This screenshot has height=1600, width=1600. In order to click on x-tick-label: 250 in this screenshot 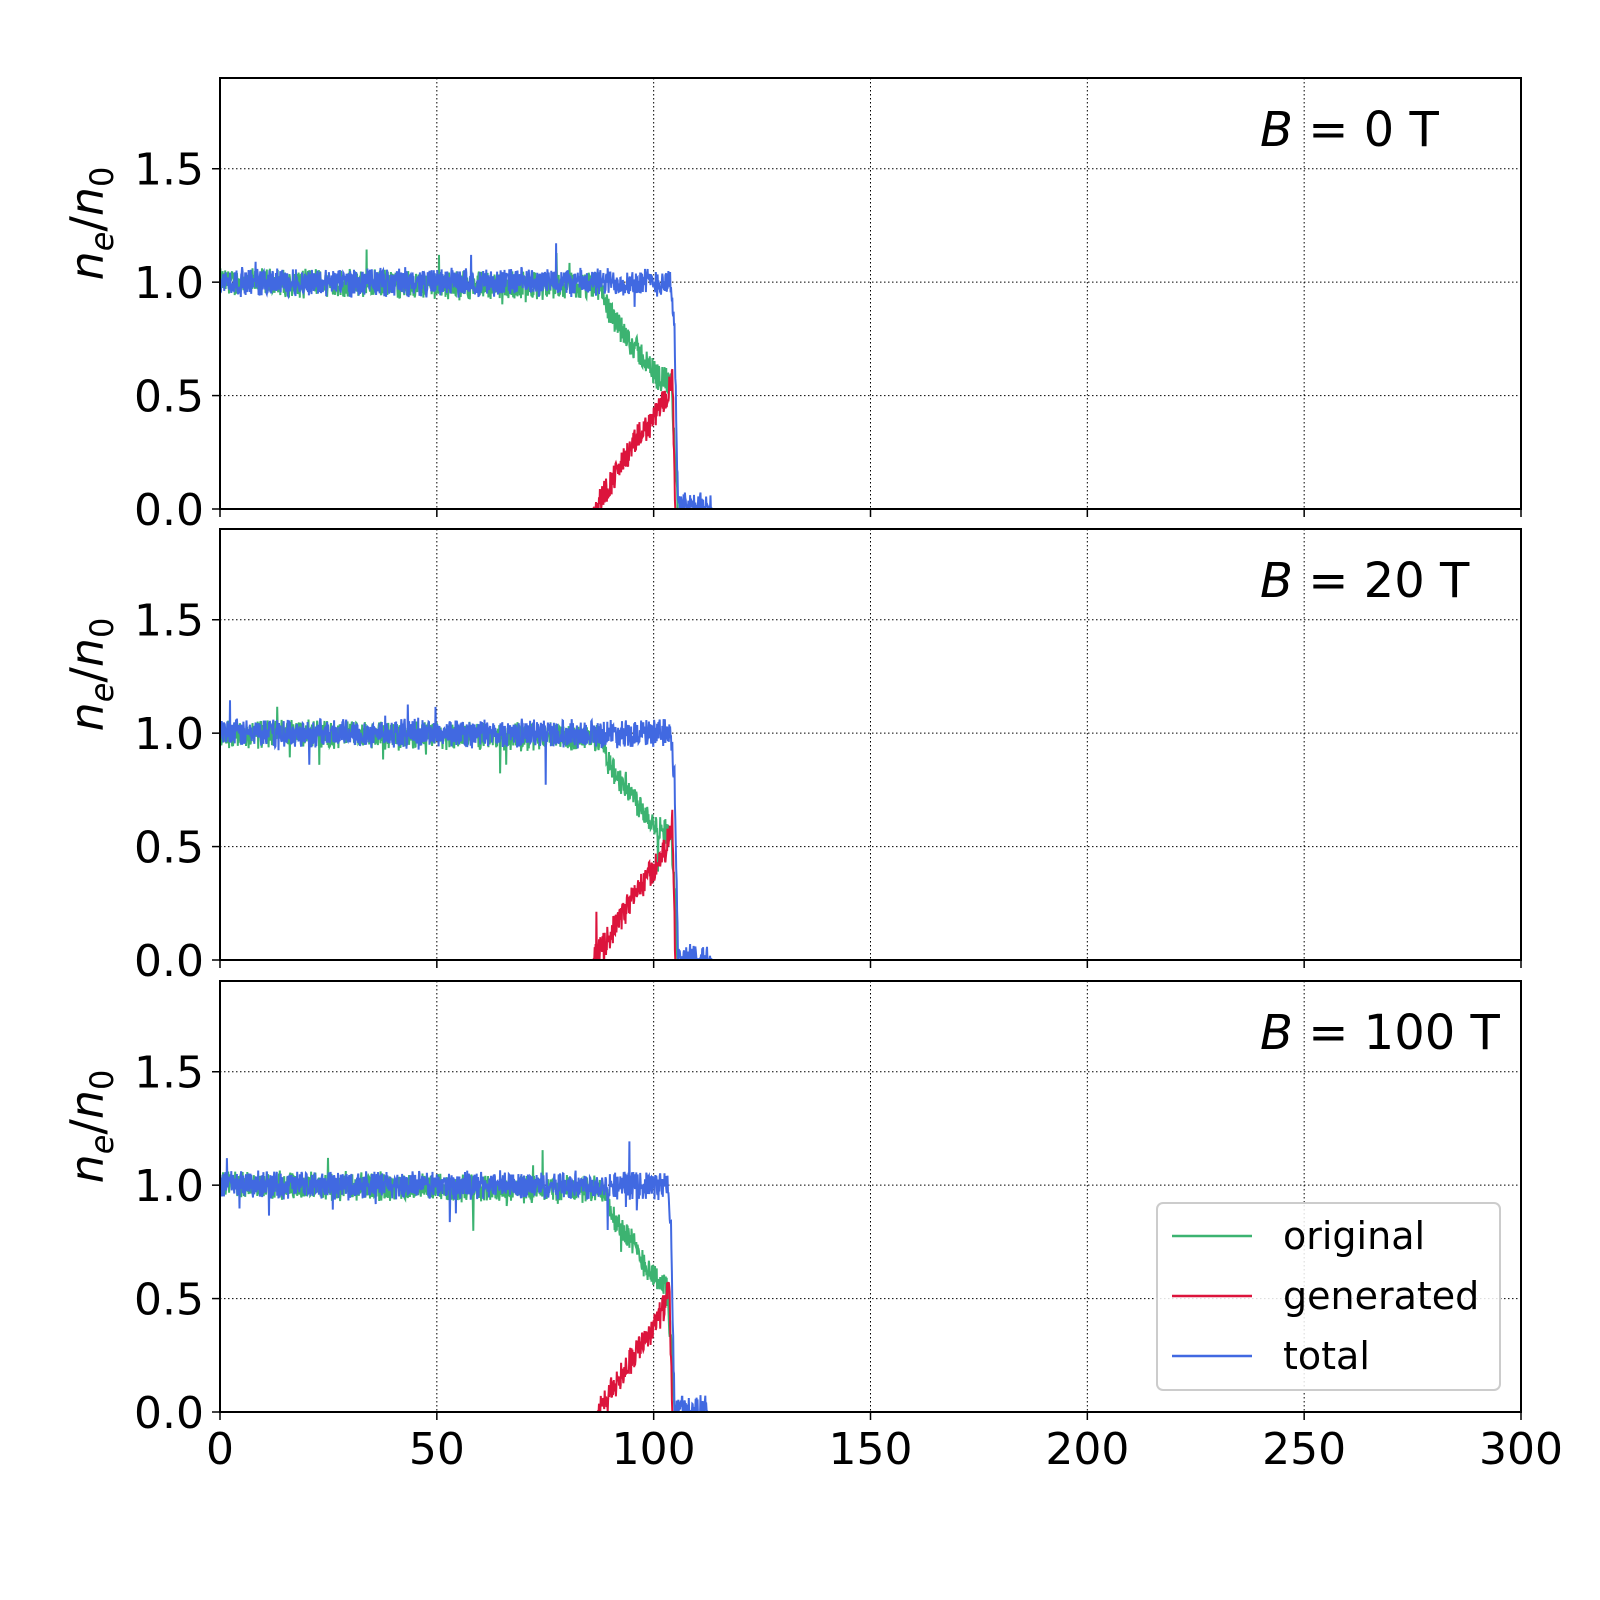, I will do `click(1304, 1449)`.